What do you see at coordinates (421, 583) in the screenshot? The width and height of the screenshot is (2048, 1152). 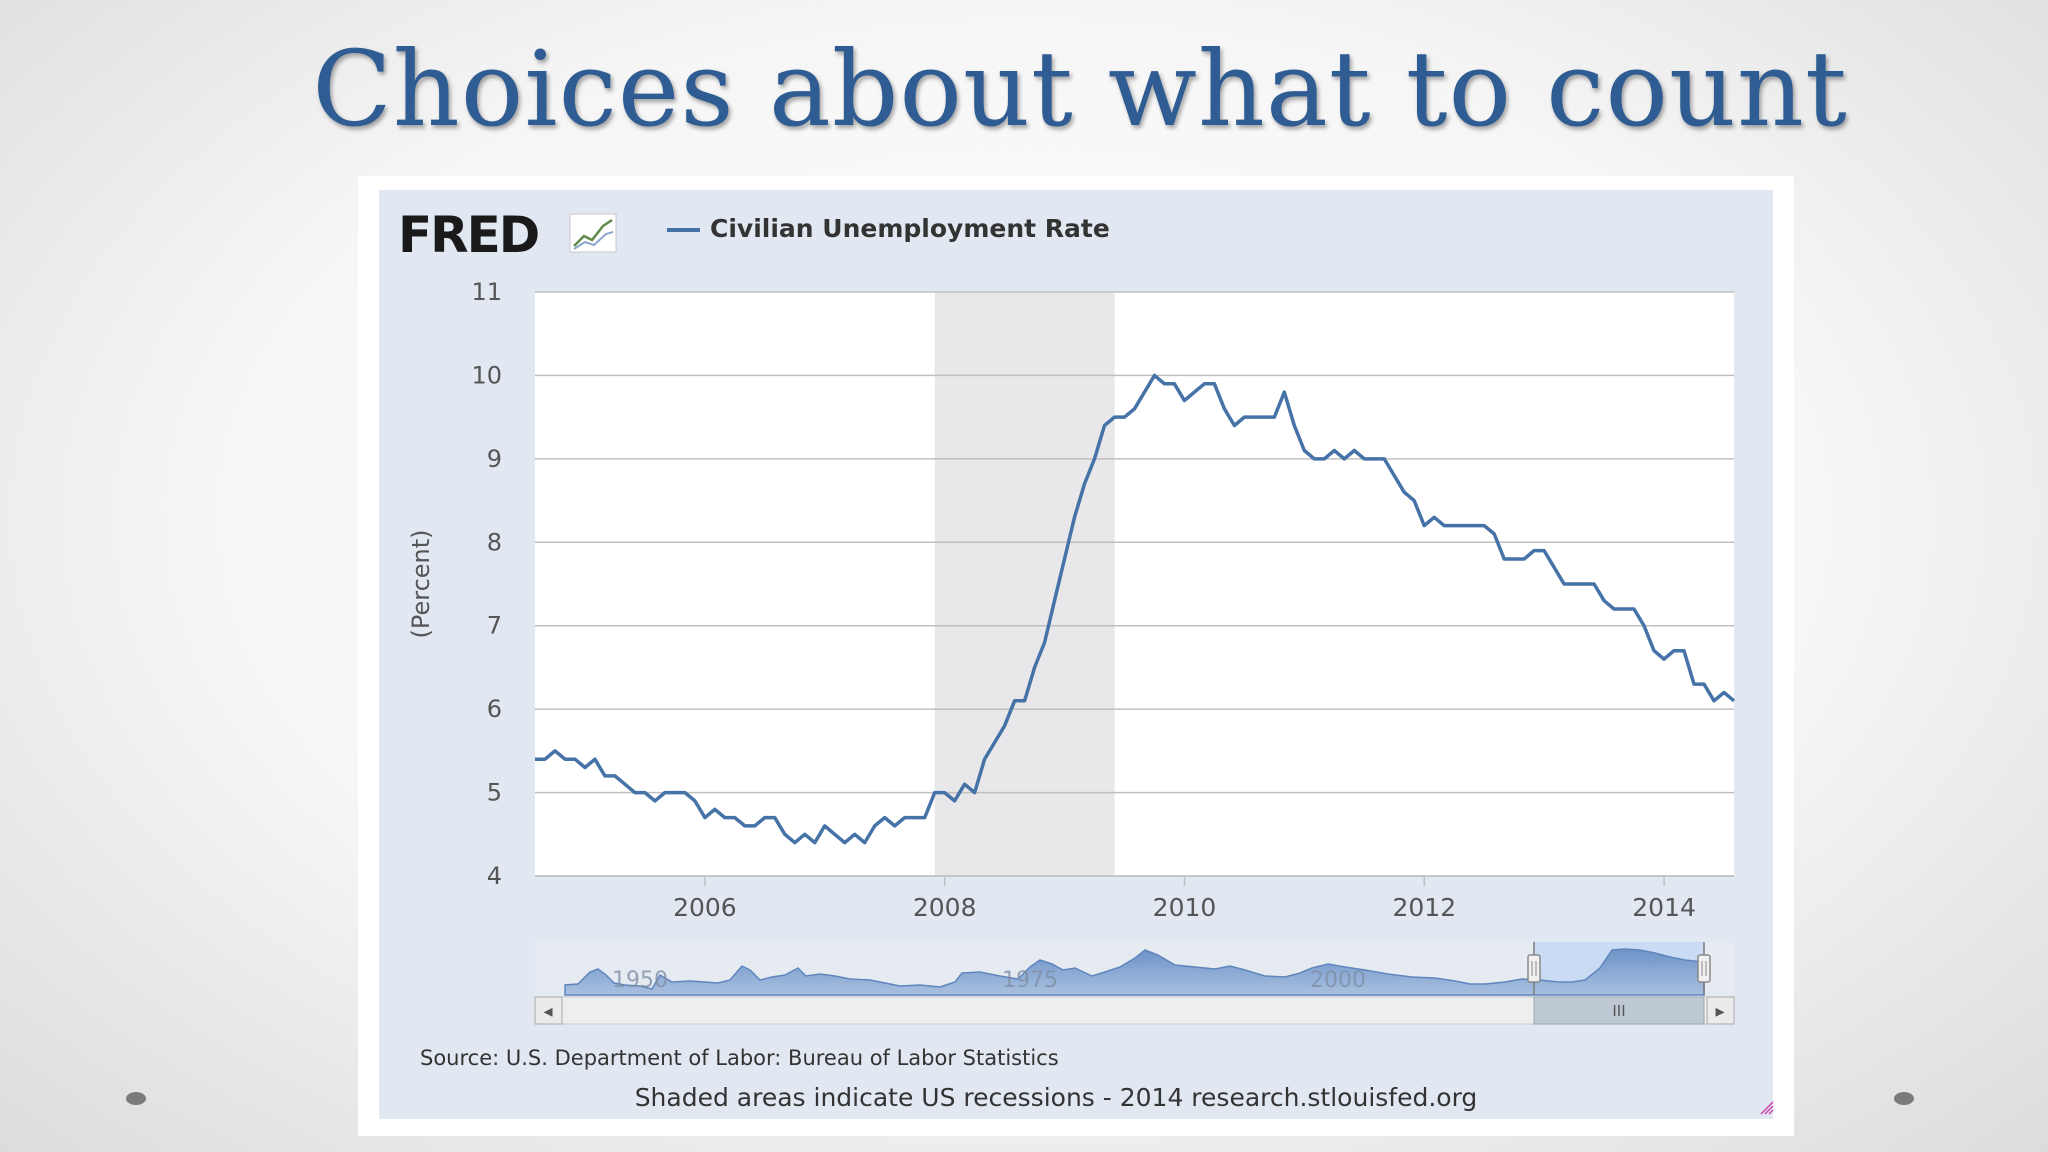 I see `y-axis-label: (Percent)` at bounding box center [421, 583].